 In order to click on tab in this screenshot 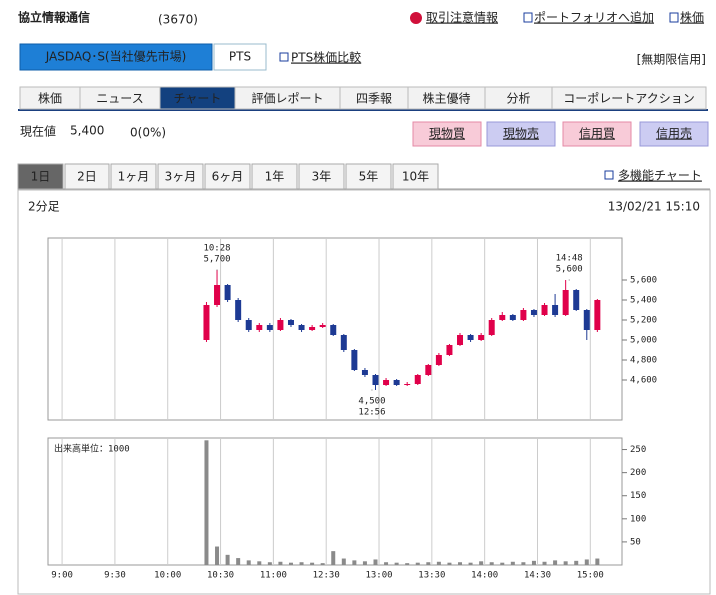, I will do `click(629, 98)`.